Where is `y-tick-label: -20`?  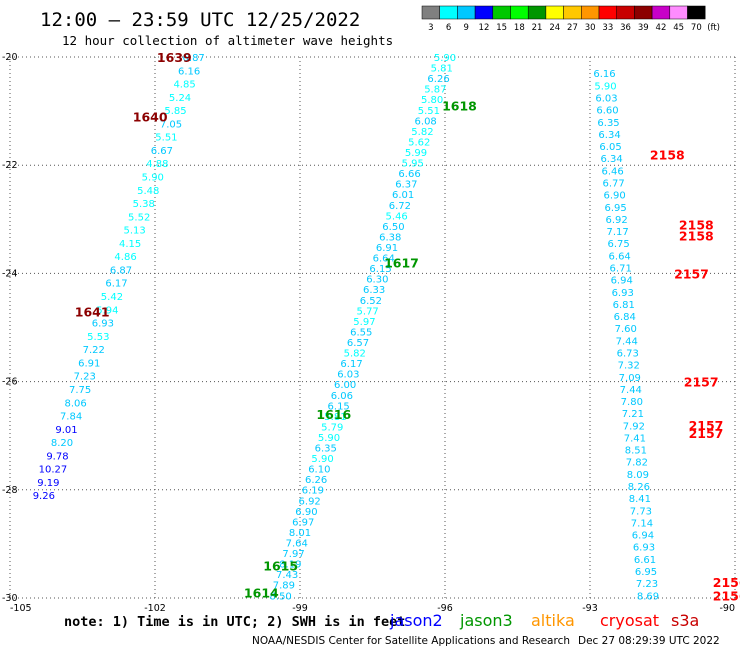
y-tick-label: -20 is located at coordinates (10, 57).